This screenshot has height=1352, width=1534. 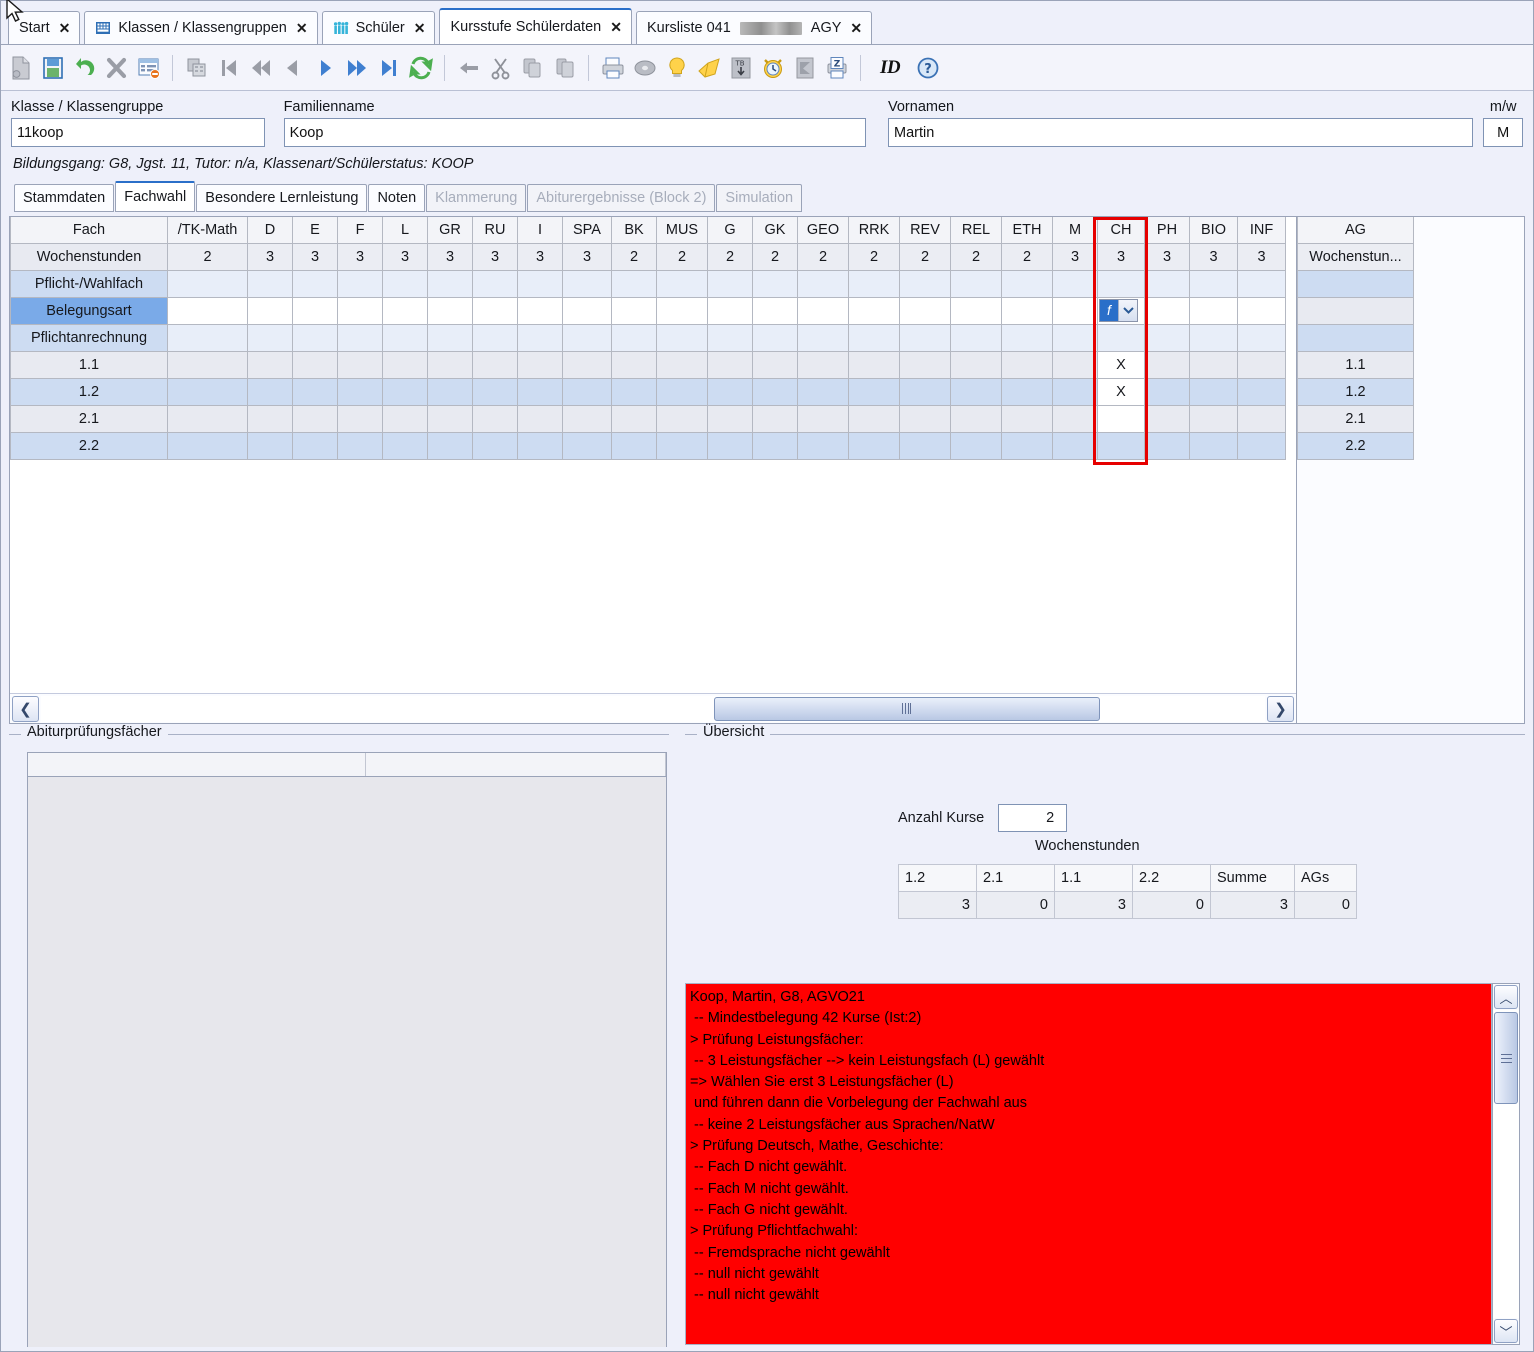 I want to click on grid-header-i: I, so click(x=540, y=230).